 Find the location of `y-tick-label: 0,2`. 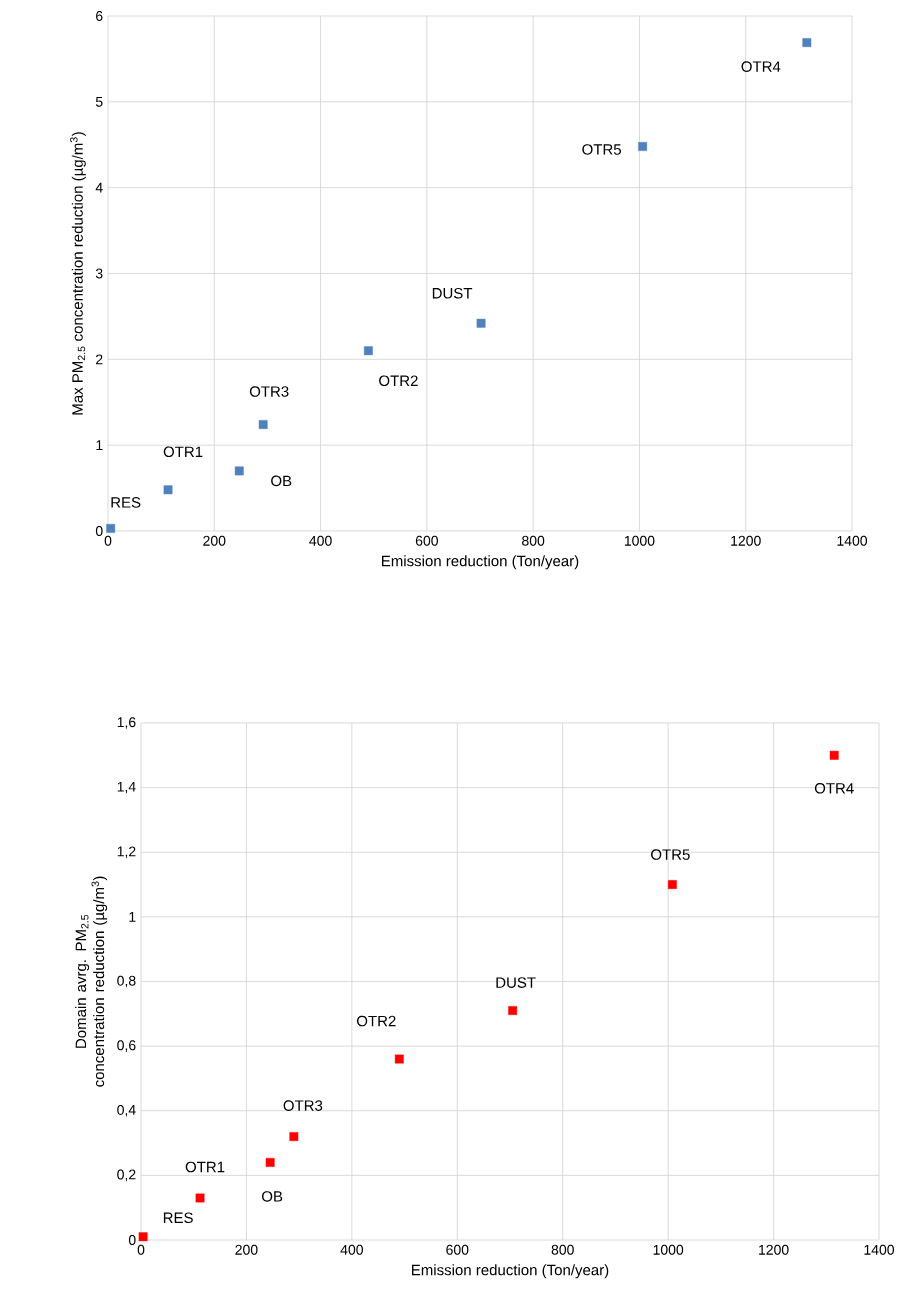

y-tick-label: 0,2 is located at coordinates (126, 1175).